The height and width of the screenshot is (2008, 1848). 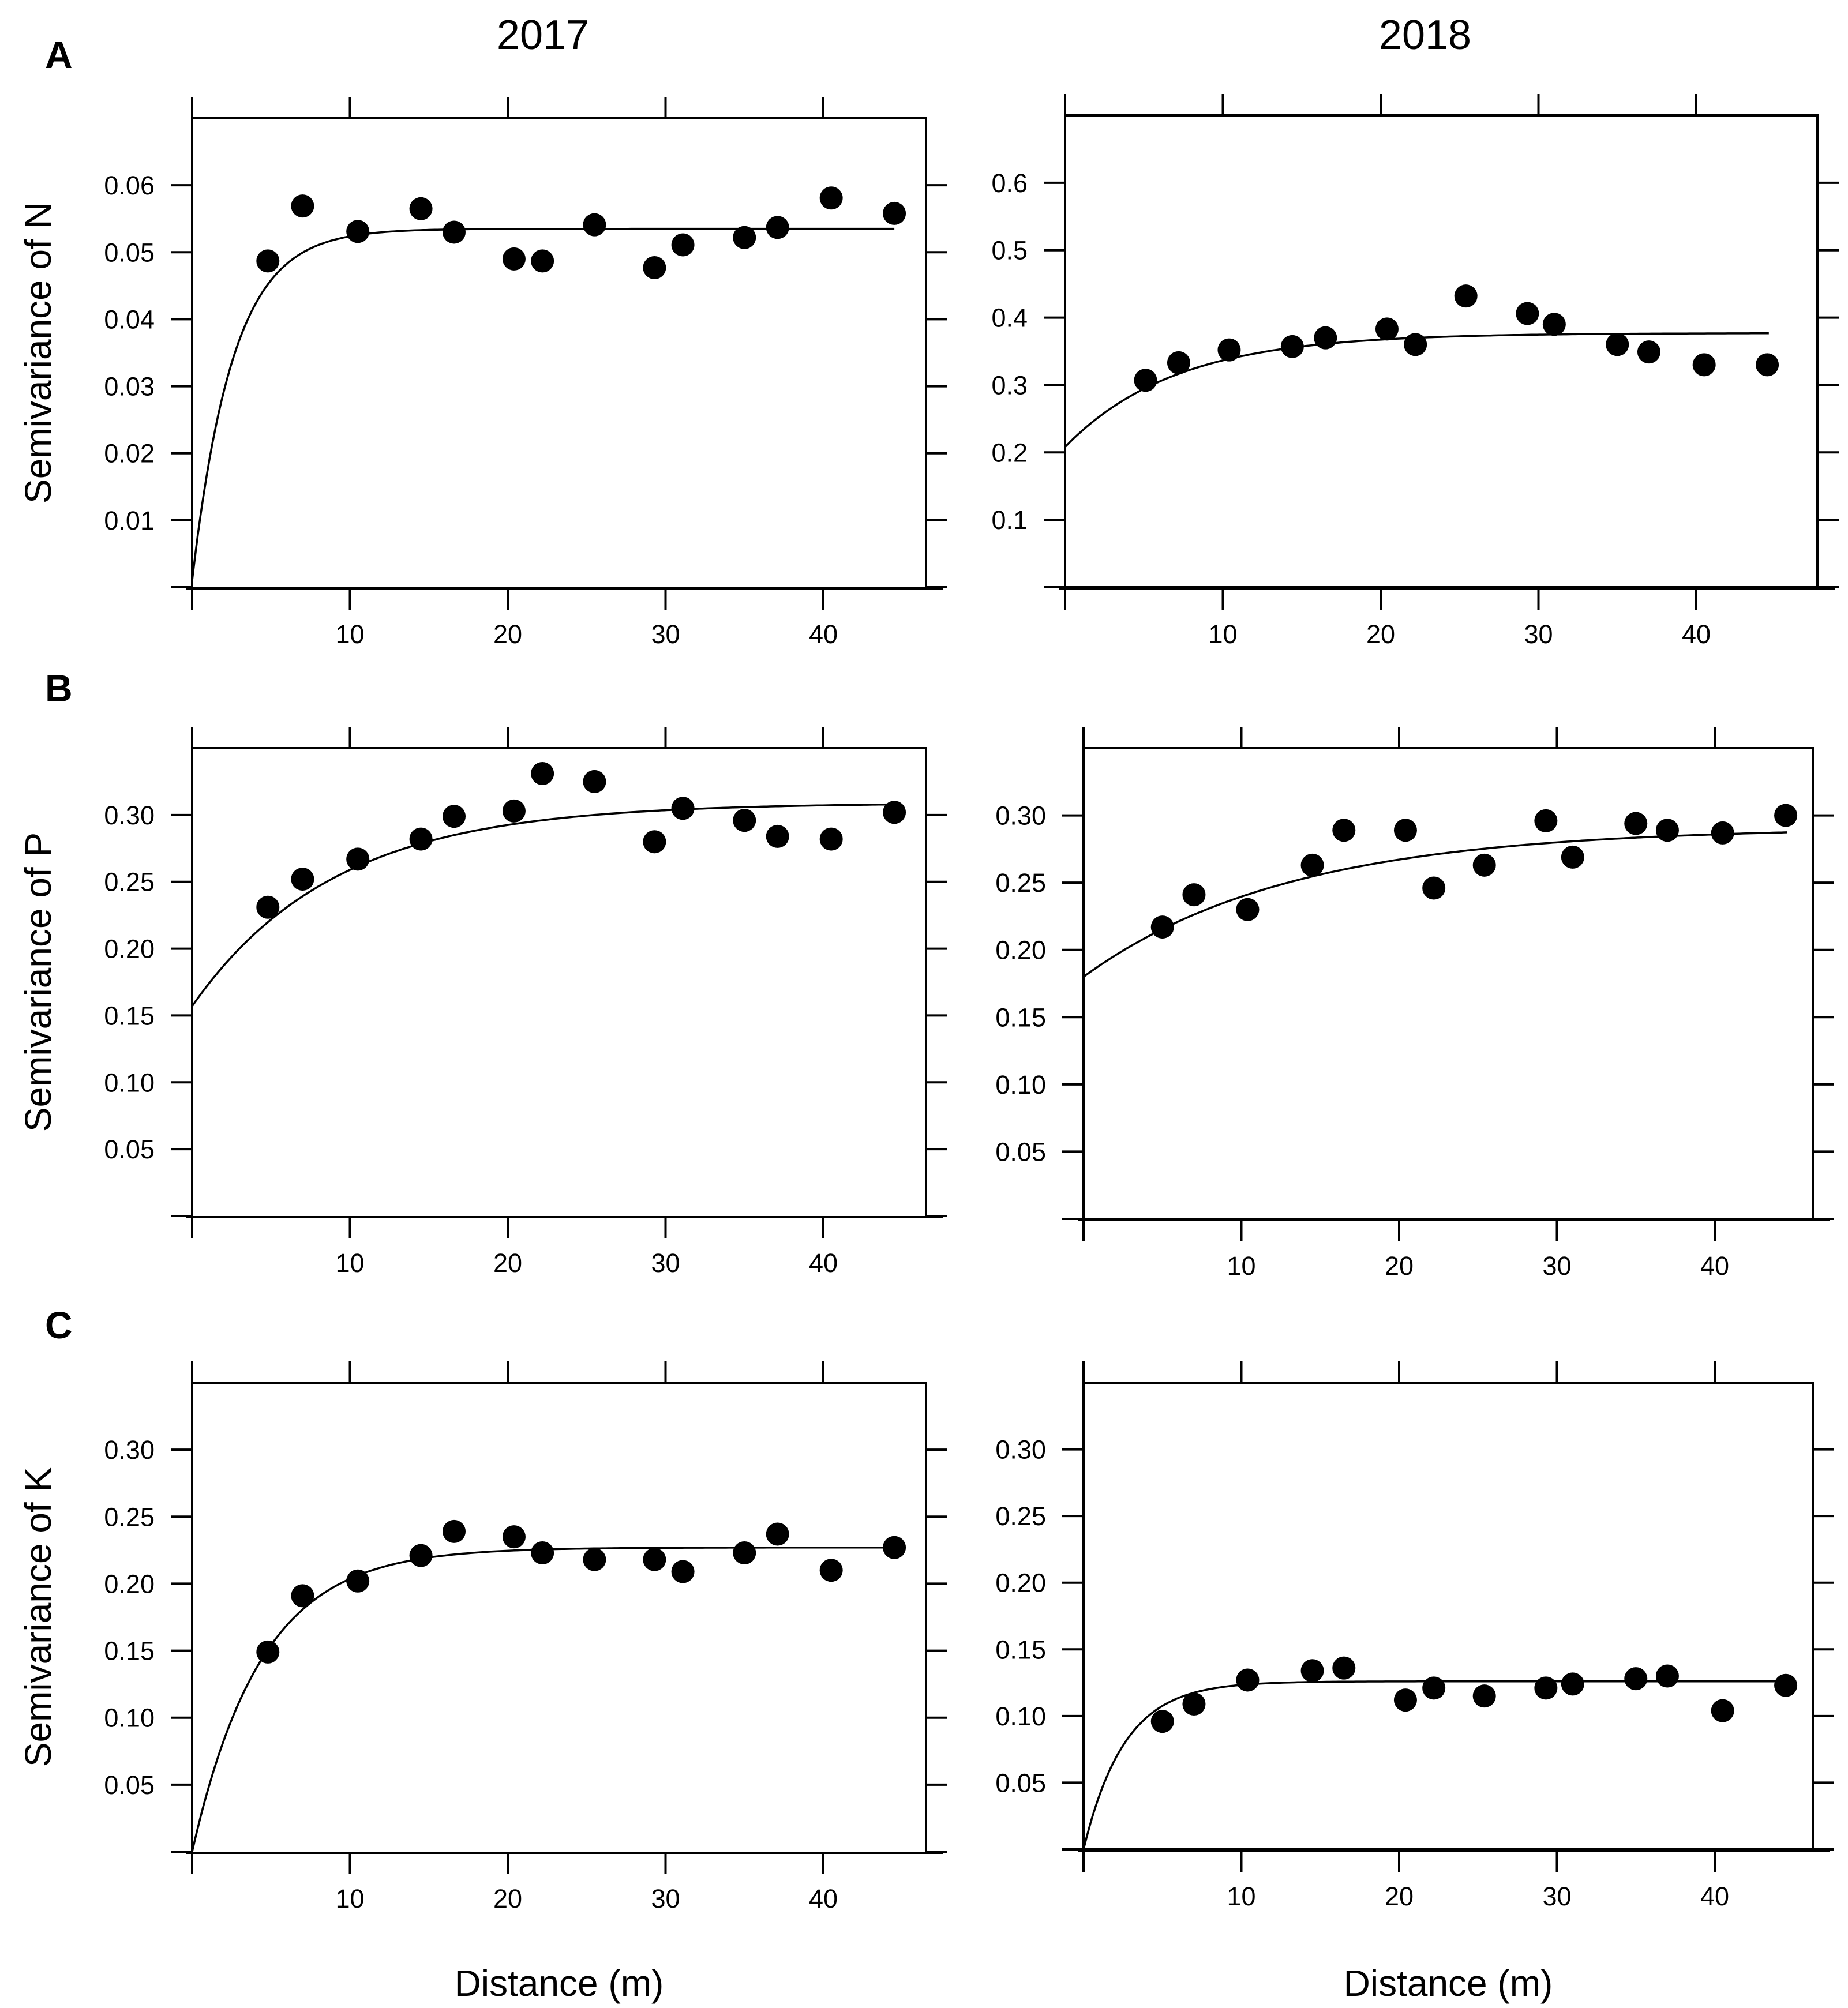 I want to click on fitted-model-curve, so click(x=543, y=905).